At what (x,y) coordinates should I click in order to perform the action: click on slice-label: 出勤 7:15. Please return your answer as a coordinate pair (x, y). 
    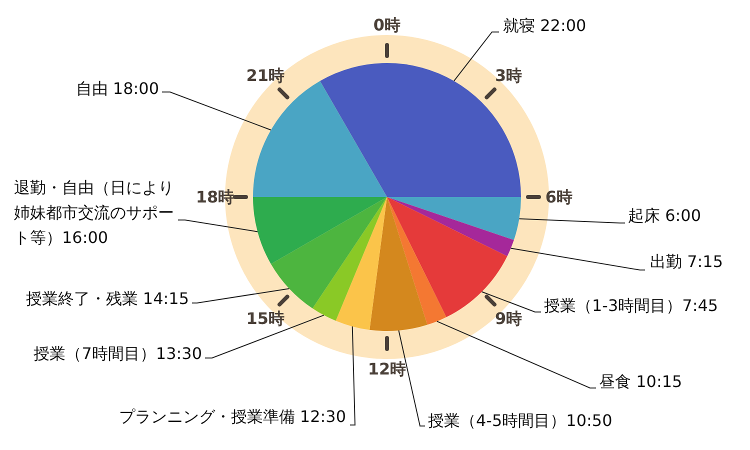
    Looking at the image, I should click on (687, 261).